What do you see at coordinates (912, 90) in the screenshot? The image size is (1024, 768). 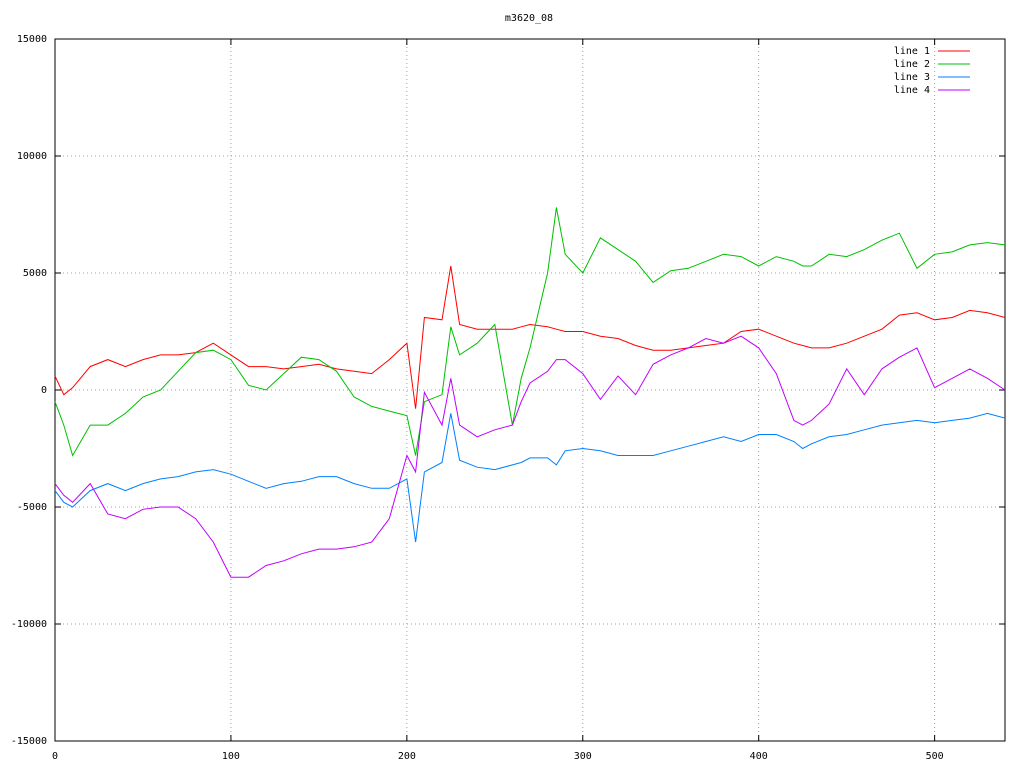 I see `legend-label: line 4` at bounding box center [912, 90].